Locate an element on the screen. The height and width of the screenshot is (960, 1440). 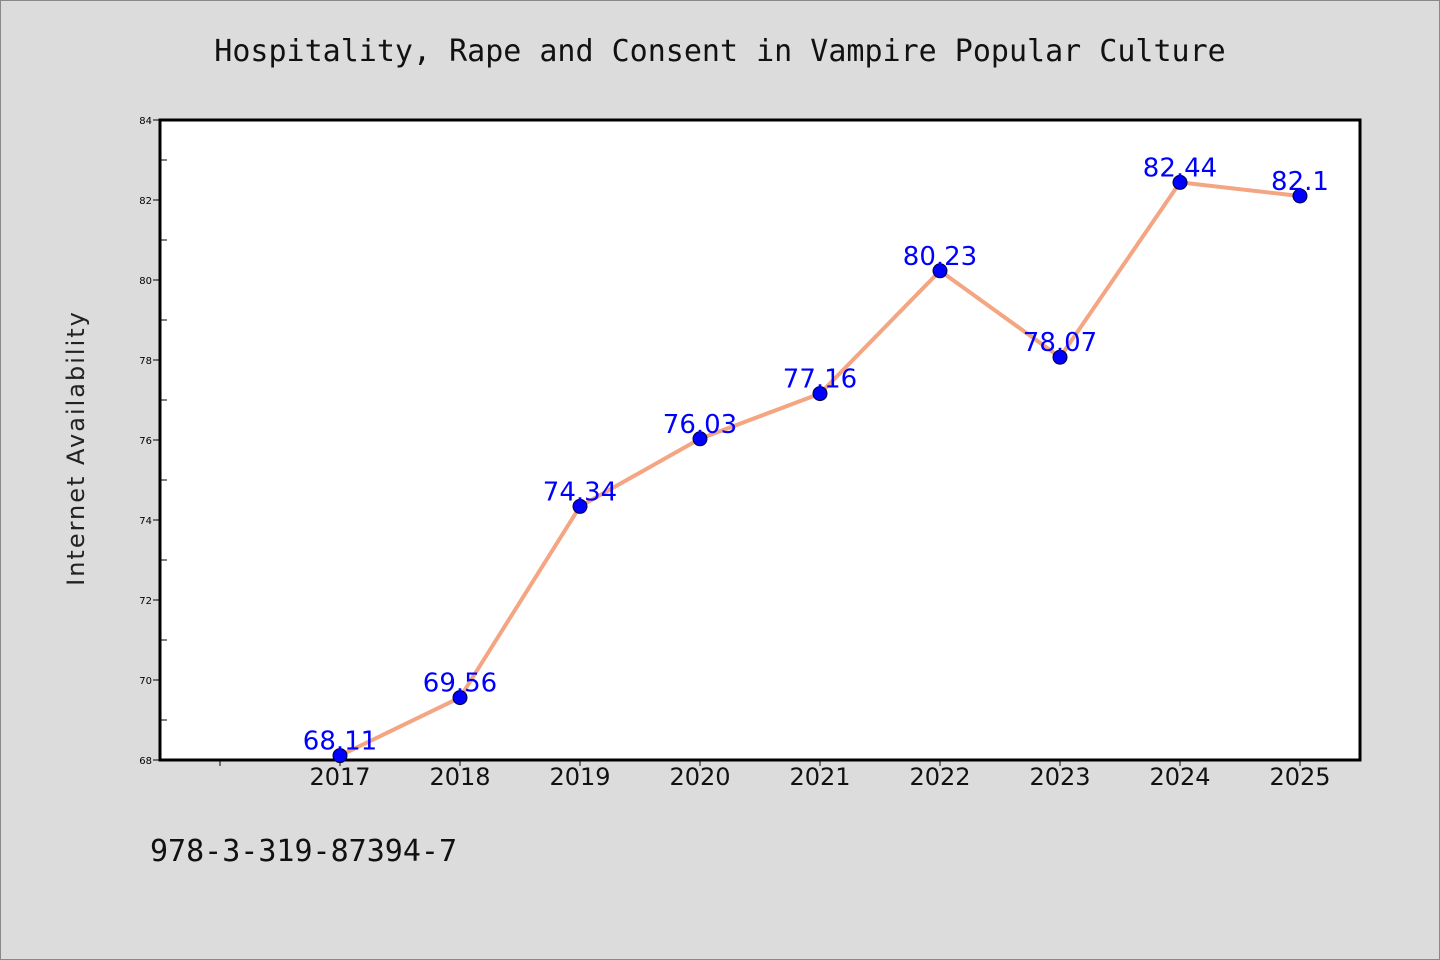
x-tick-label: 2022 is located at coordinates (939, 777).